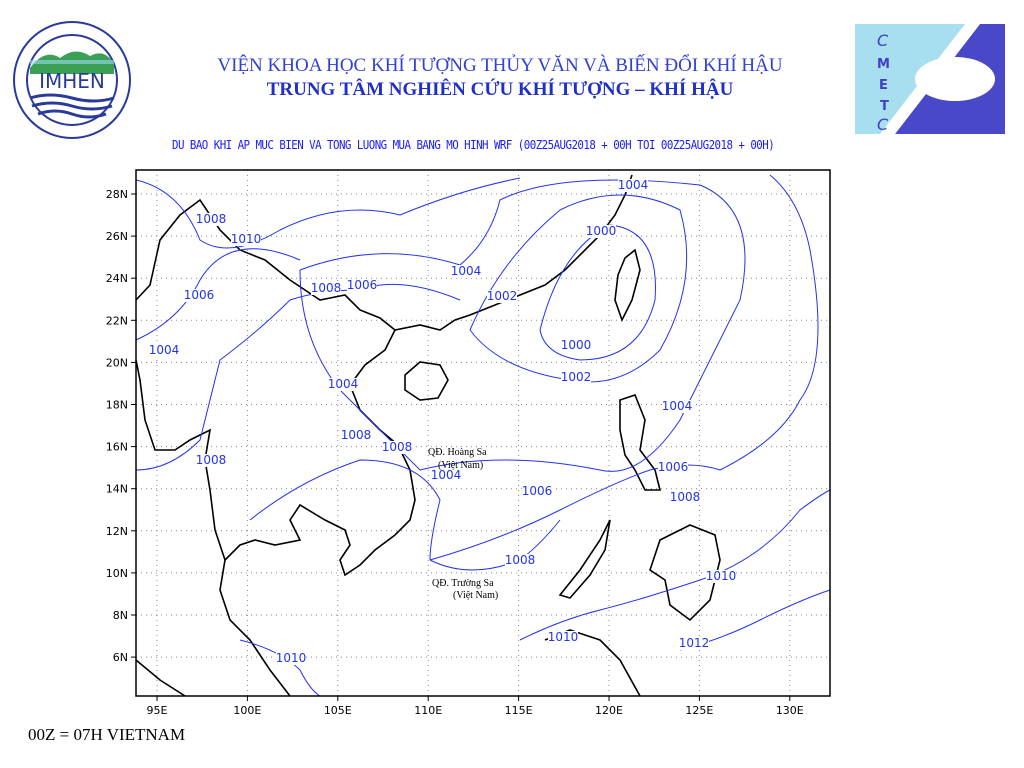  Describe the element at coordinates (699, 710) in the screenshot. I see `lon-tick-label: 125E` at that location.